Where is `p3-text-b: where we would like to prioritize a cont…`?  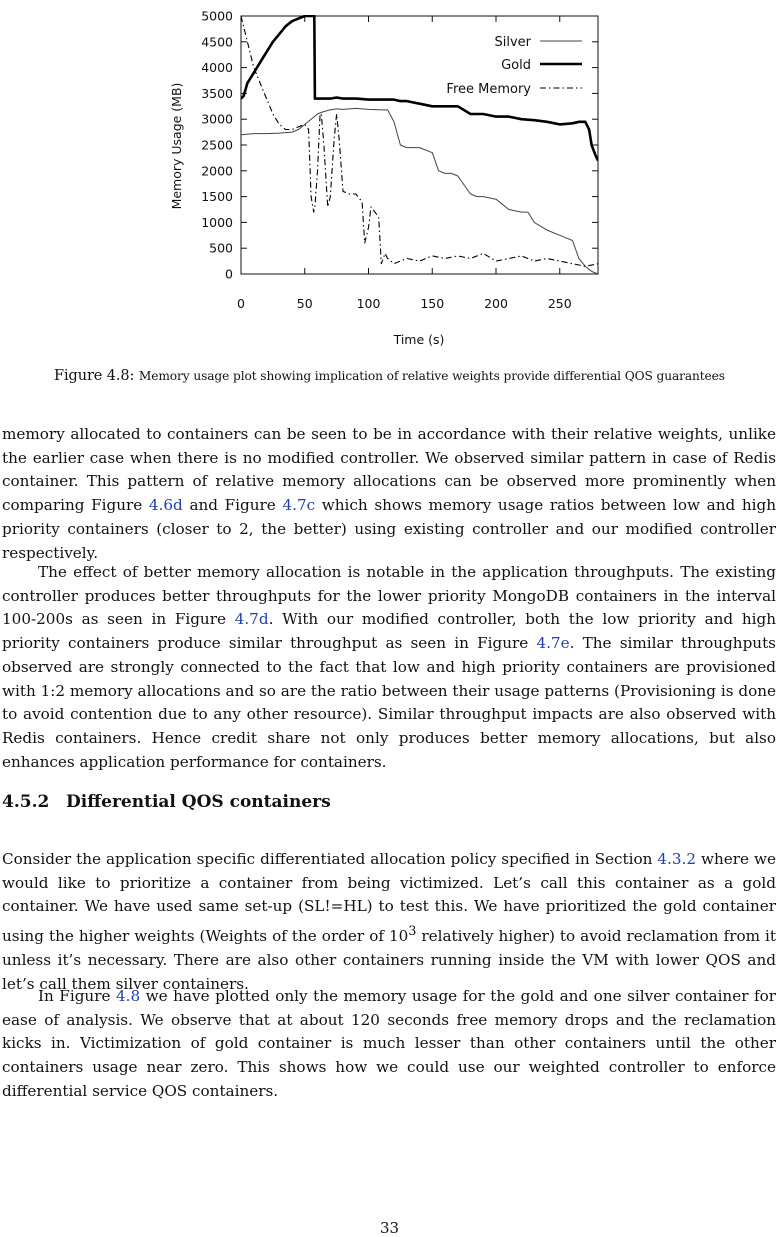
p3-text-b: where we would like to prioritize a cont… is located at coordinates (389, 898).